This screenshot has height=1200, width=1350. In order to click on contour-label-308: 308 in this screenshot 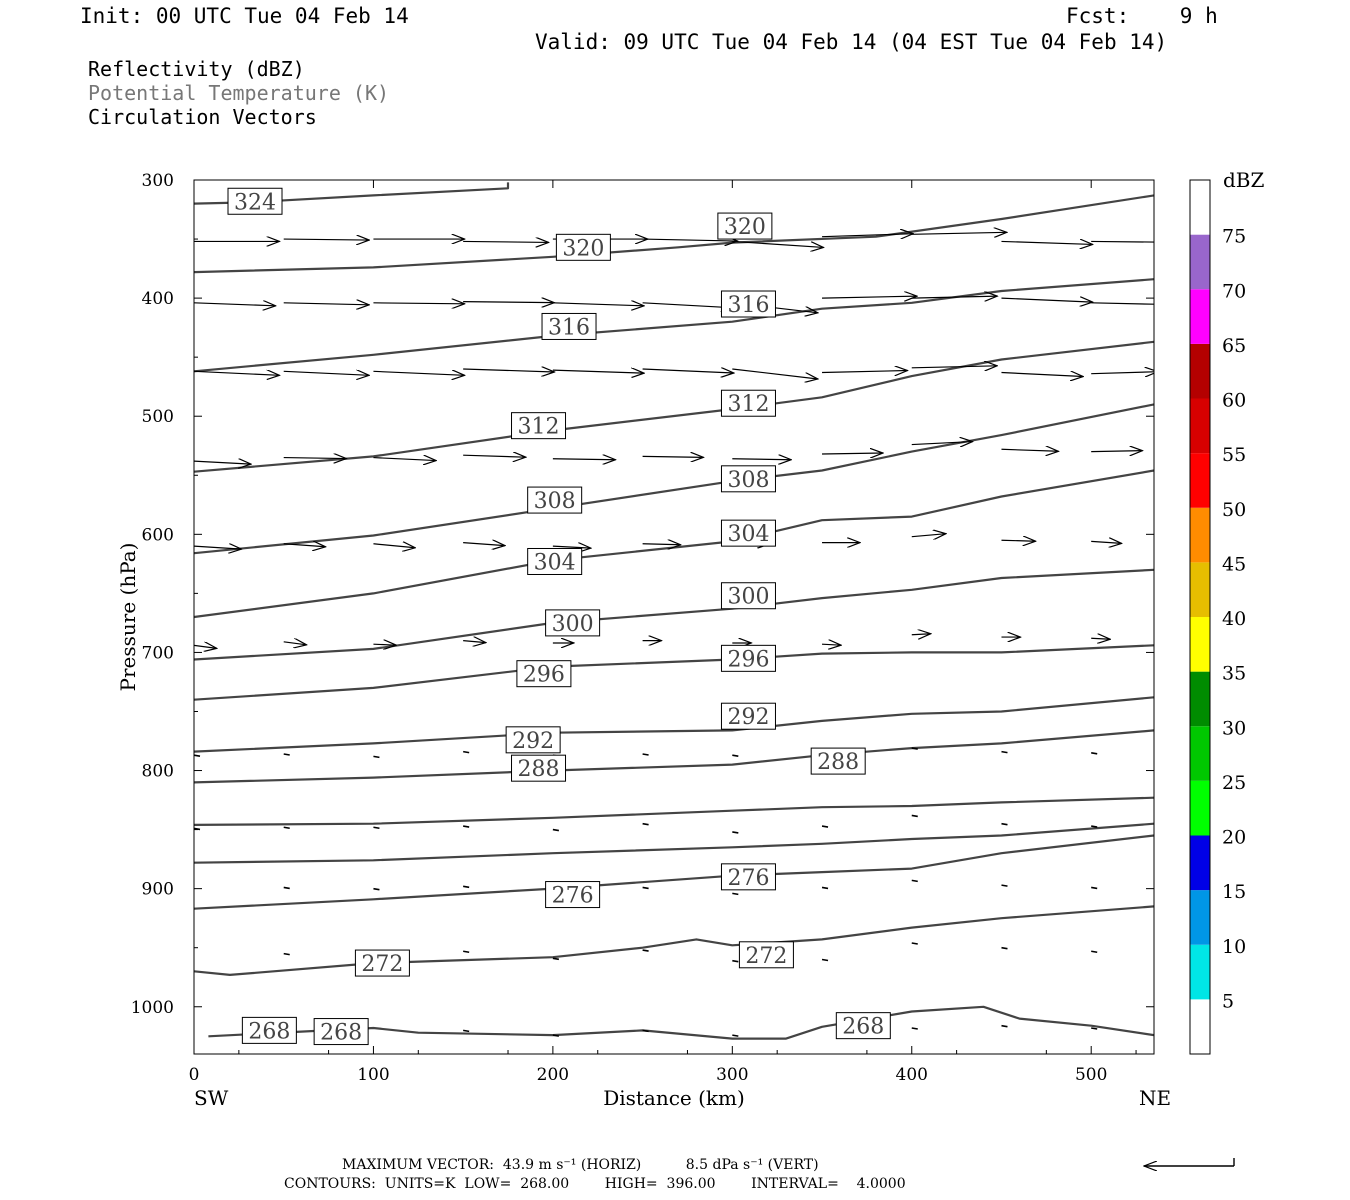, I will do `click(555, 501)`.